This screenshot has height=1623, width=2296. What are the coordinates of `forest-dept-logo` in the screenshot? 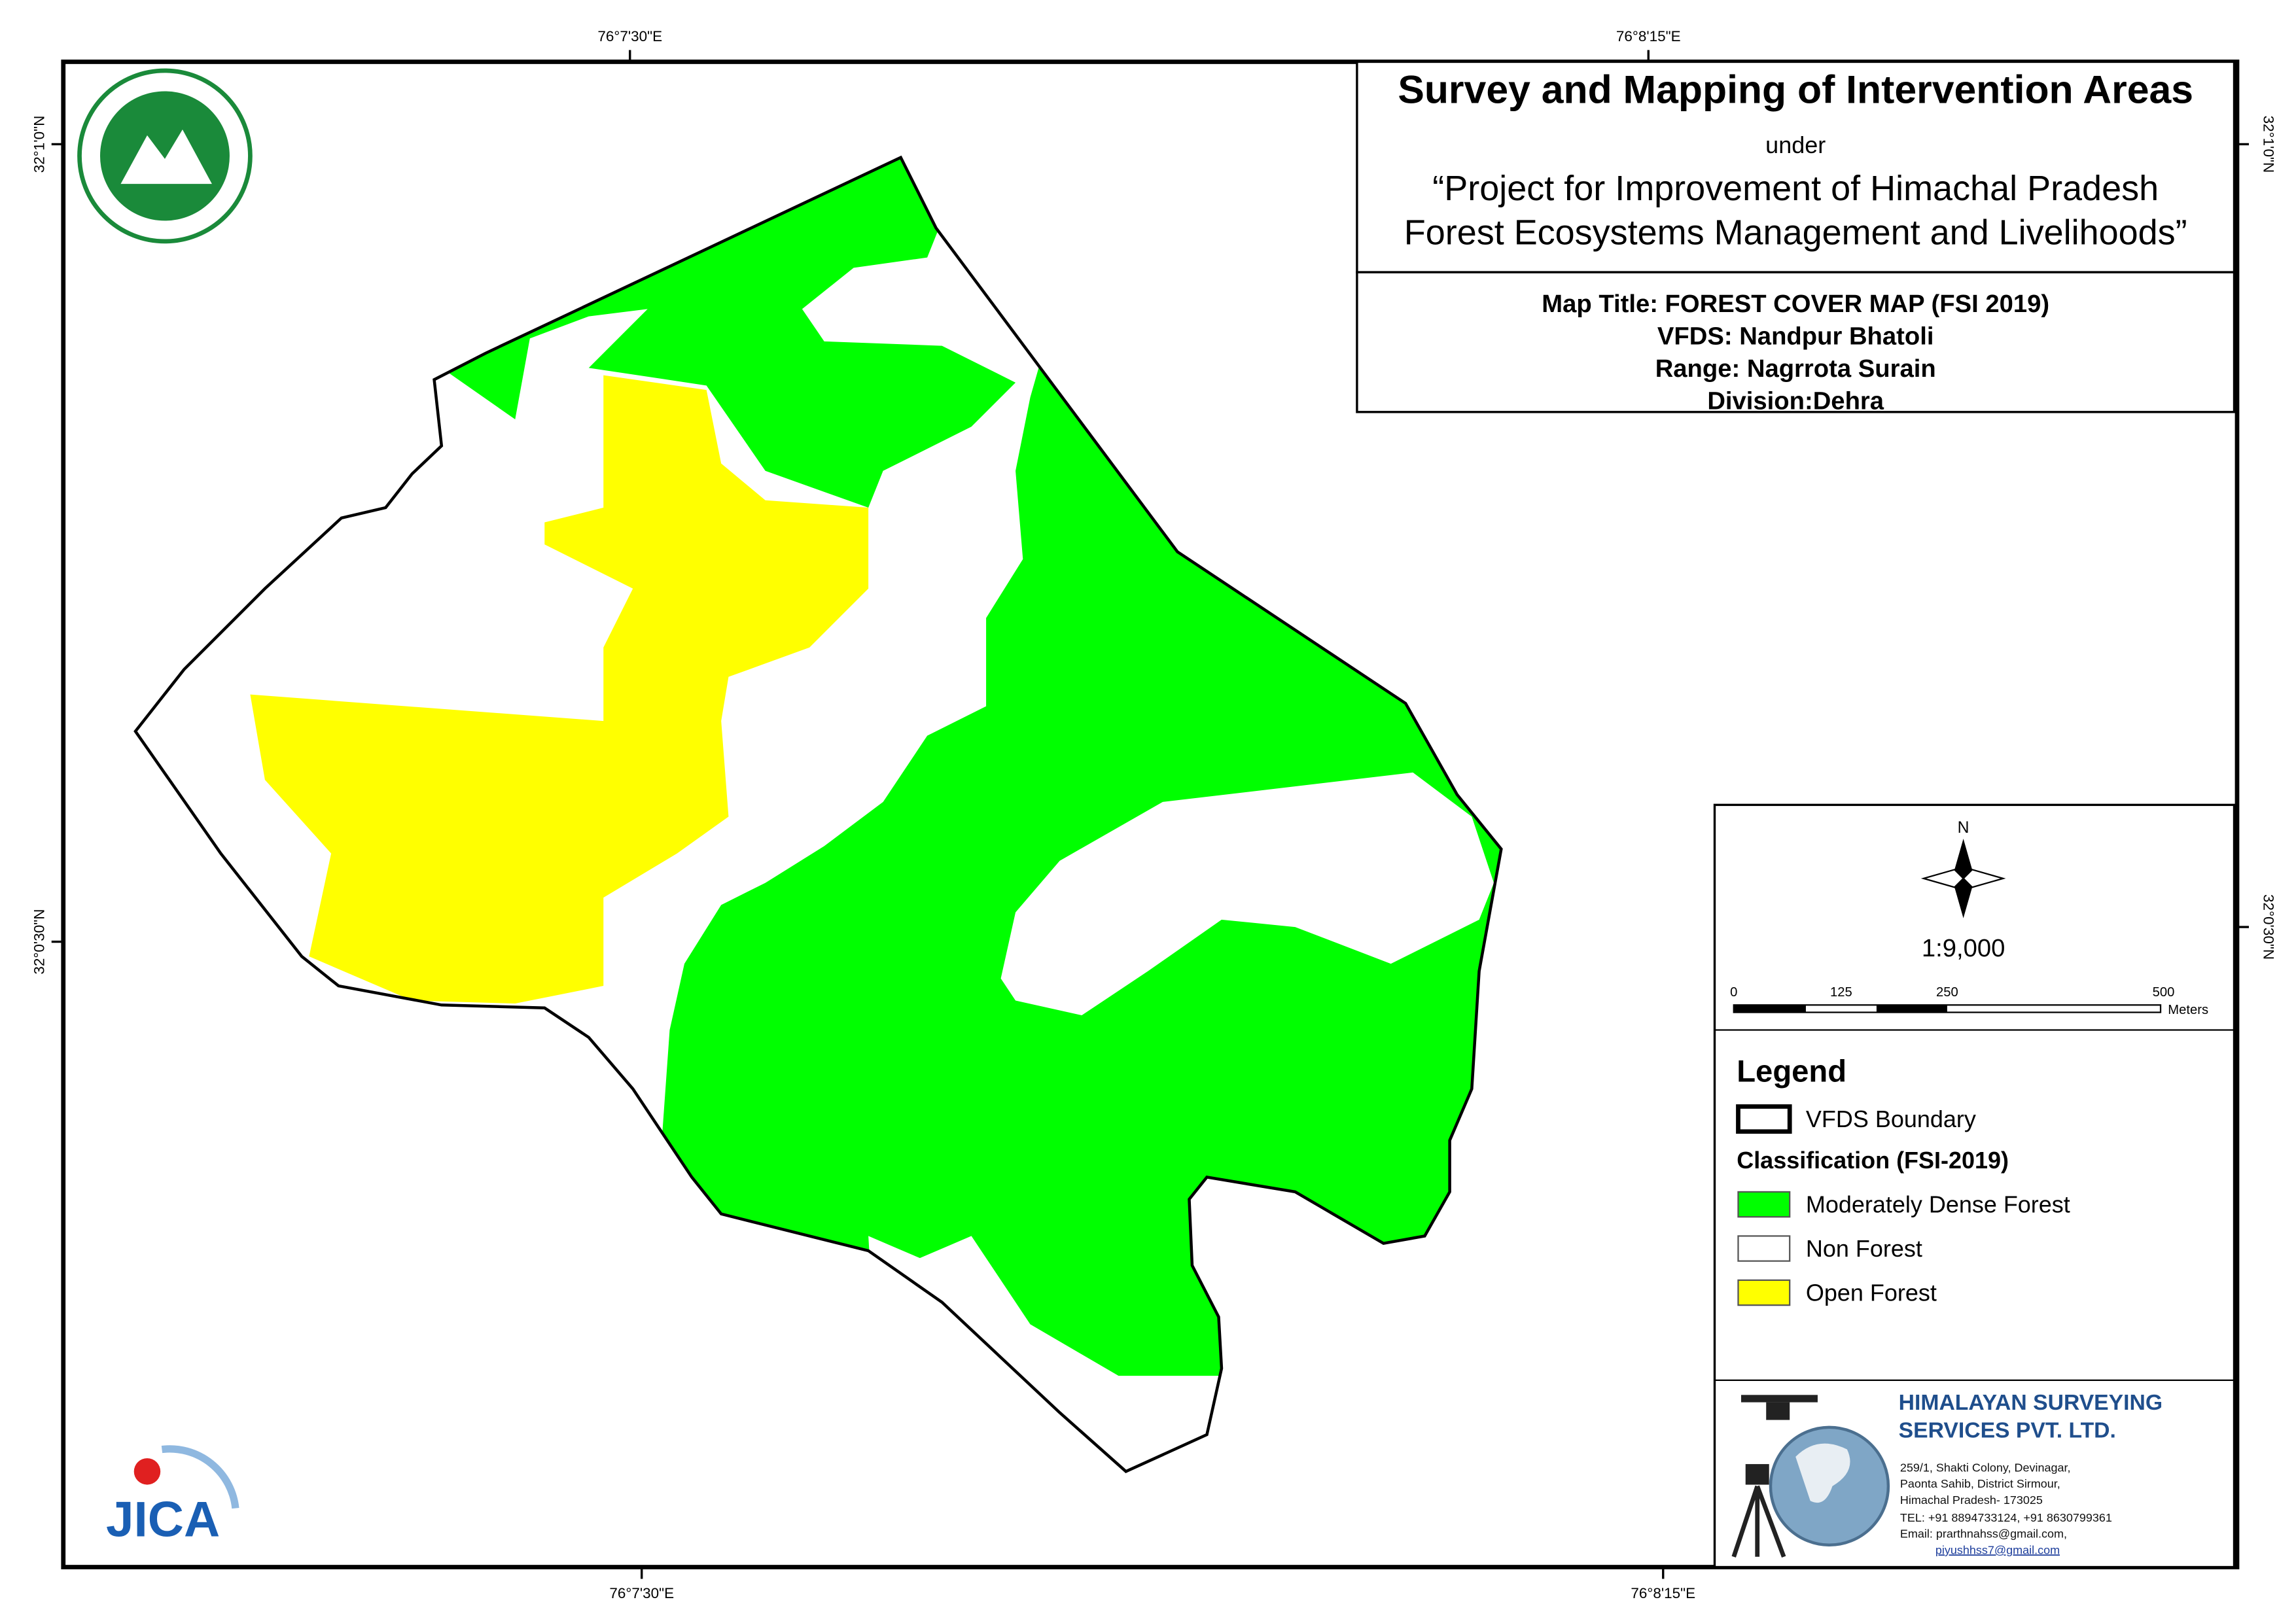 It's located at (165, 156).